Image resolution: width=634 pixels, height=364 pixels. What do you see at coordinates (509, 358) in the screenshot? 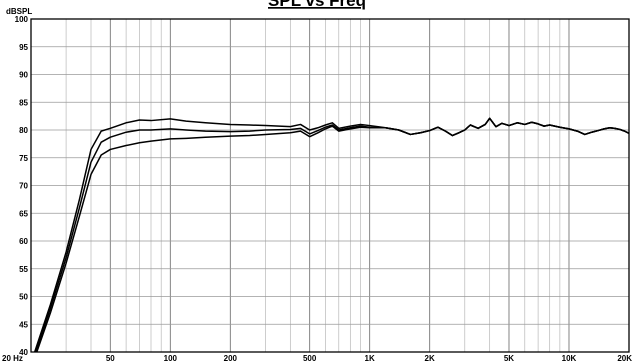
I see `x-tick-label: 5K` at bounding box center [509, 358].